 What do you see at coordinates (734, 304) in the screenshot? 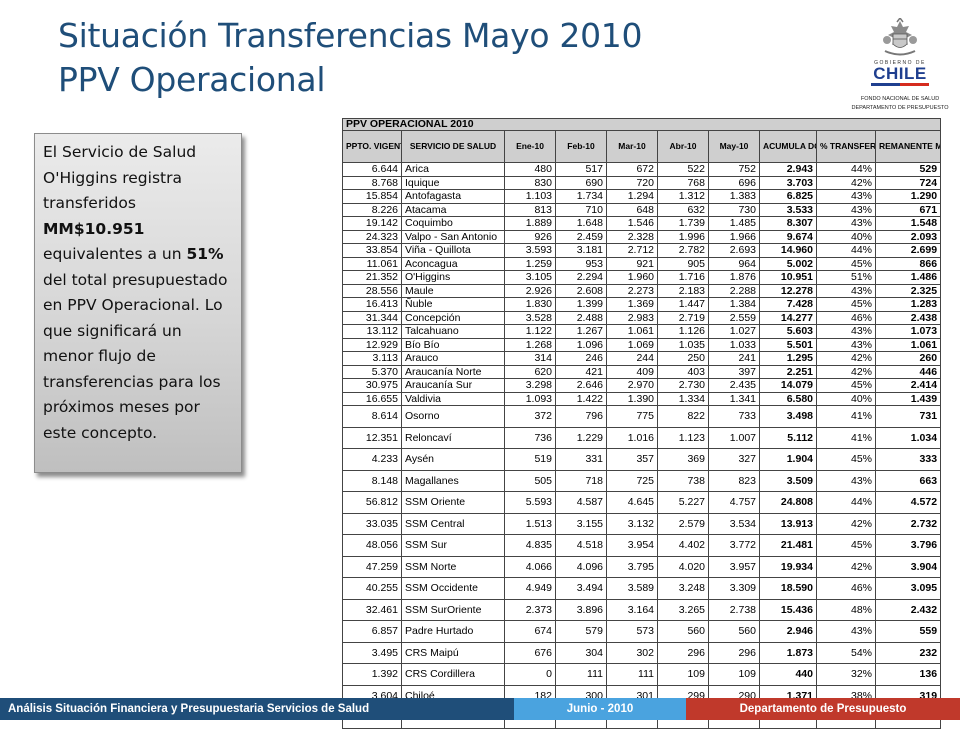
I see `may-cell: 1.384` at bounding box center [734, 304].